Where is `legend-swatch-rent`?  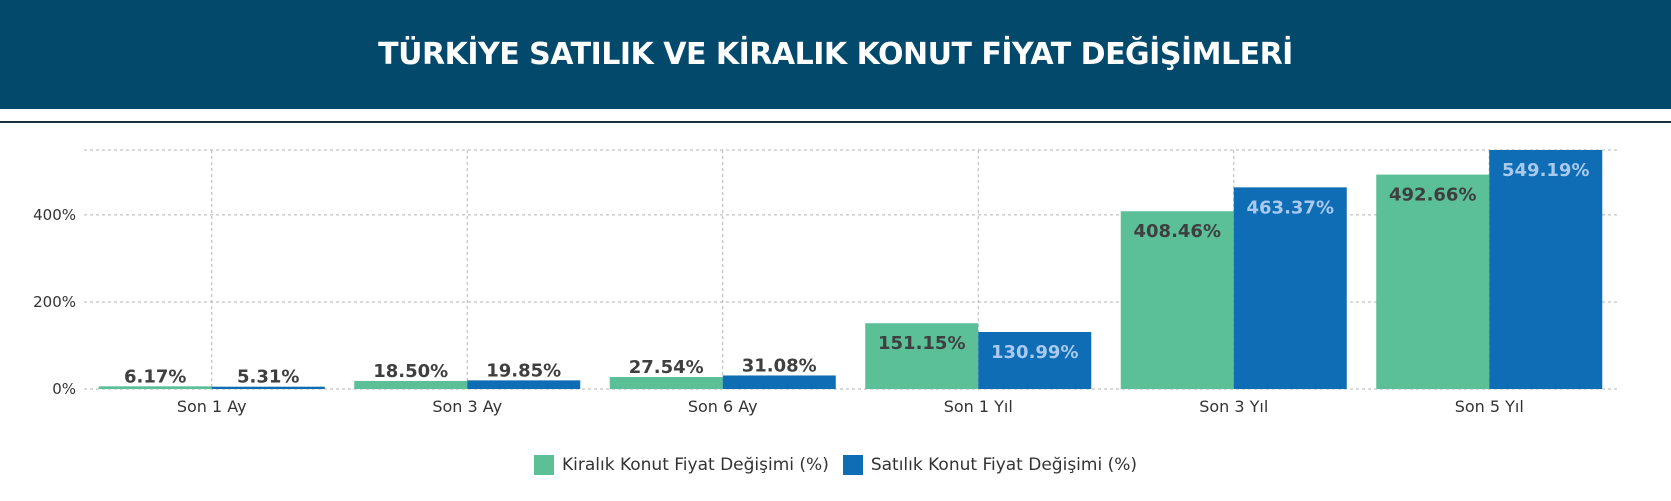 legend-swatch-rent is located at coordinates (543, 465).